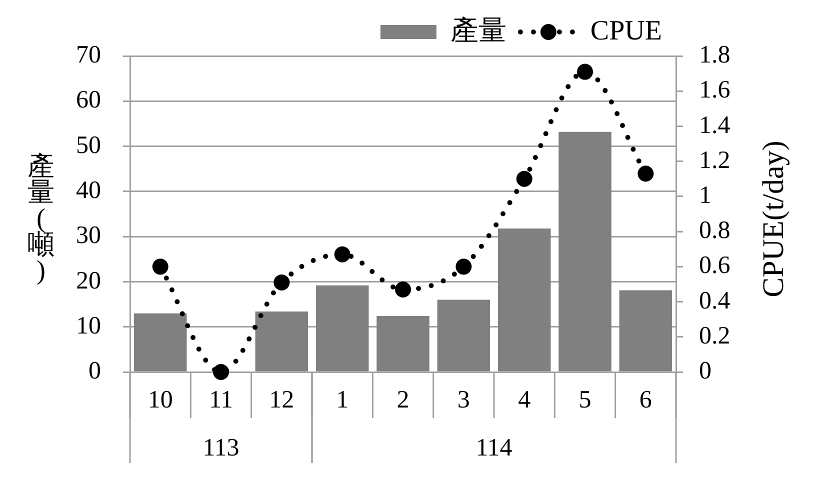 Image resolution: width=824 pixels, height=488 pixels. I want to click on y-tick-label: 50, so click(88, 145).